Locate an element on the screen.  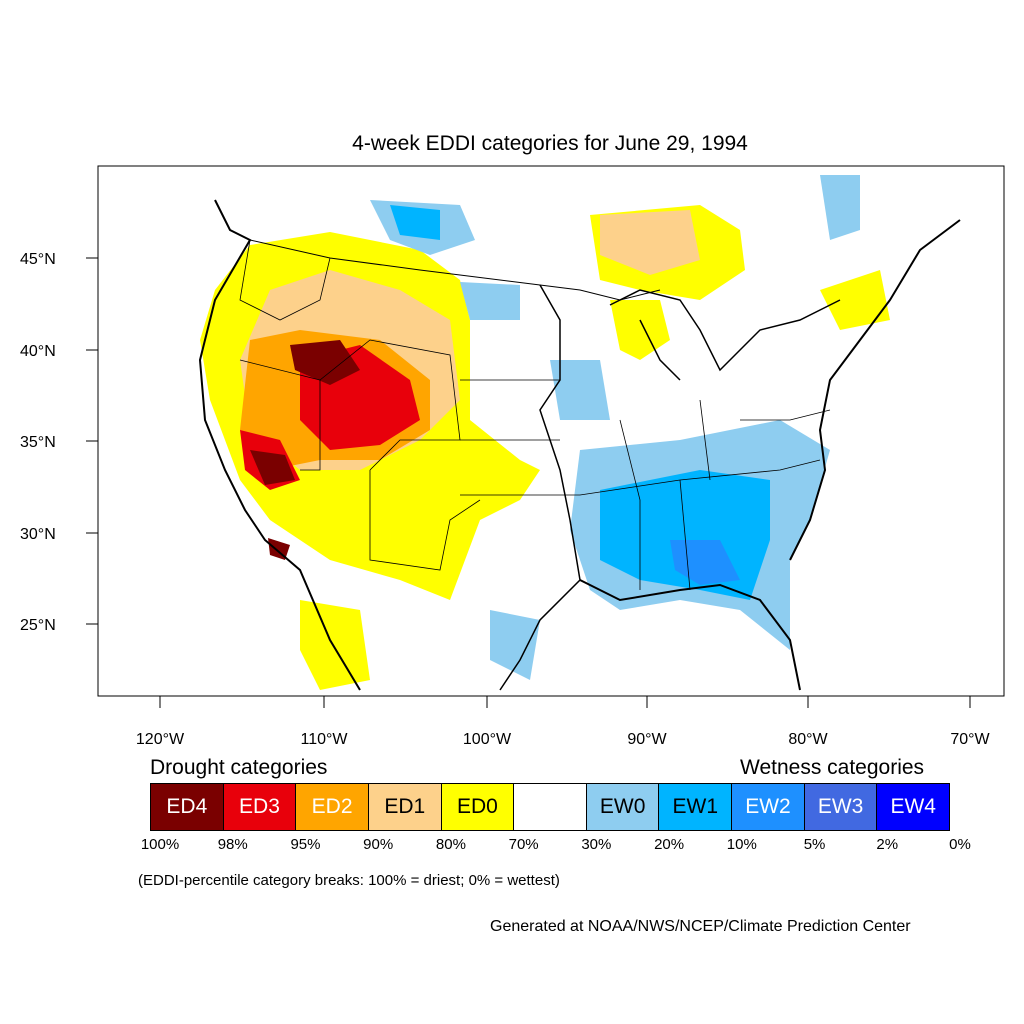
lon-label-80: 80°W is located at coordinates (808, 739).